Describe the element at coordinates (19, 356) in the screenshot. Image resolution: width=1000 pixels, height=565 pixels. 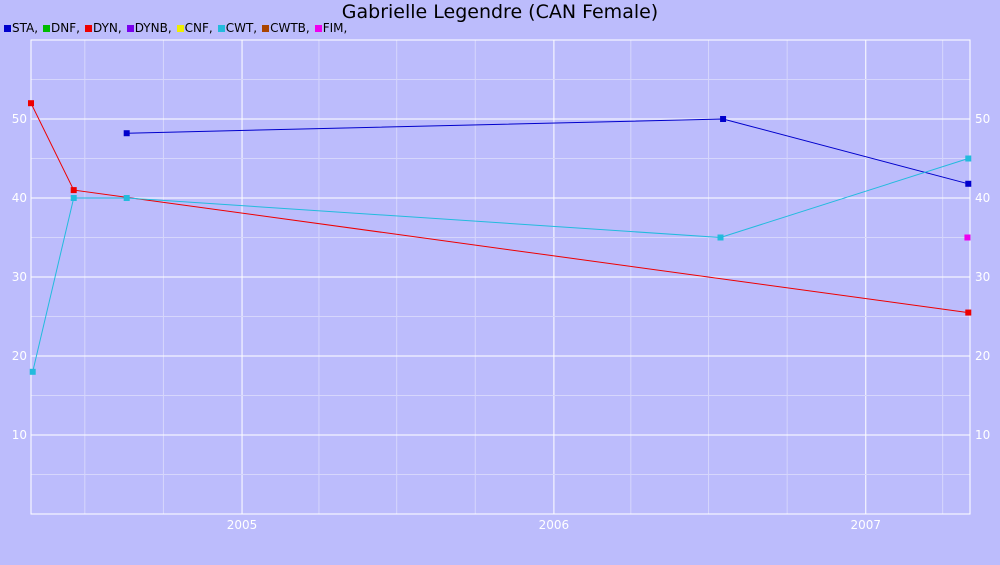
I see `y-tick-label-left: 20` at that location.